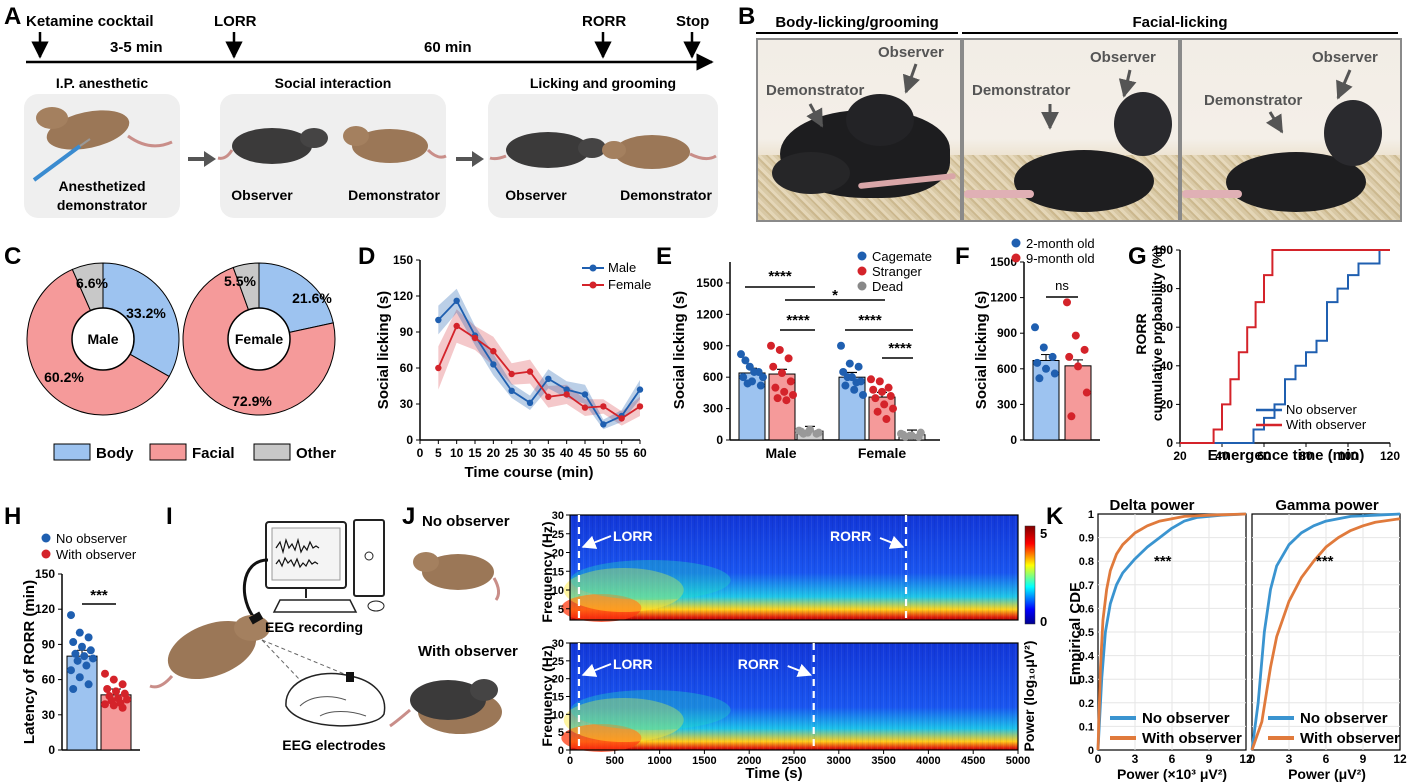 The width and height of the screenshot is (1410, 784). Describe the element at coordinates (780, 453) in the screenshot. I see `x-category-label: Male` at that location.